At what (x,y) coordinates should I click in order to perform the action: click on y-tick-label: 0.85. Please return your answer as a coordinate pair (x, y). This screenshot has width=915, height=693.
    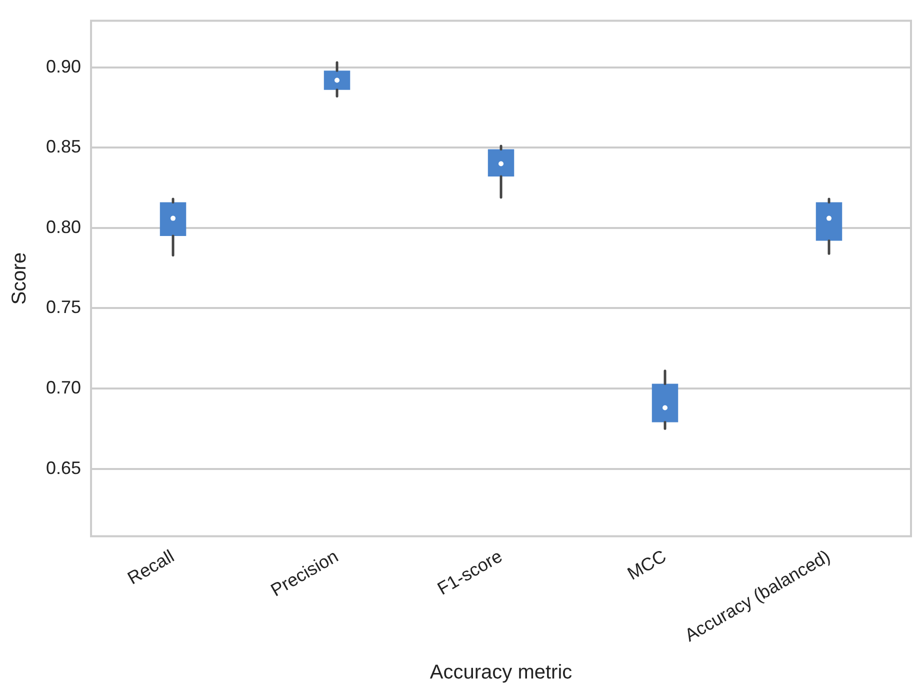
    Looking at the image, I should click on (64, 146).